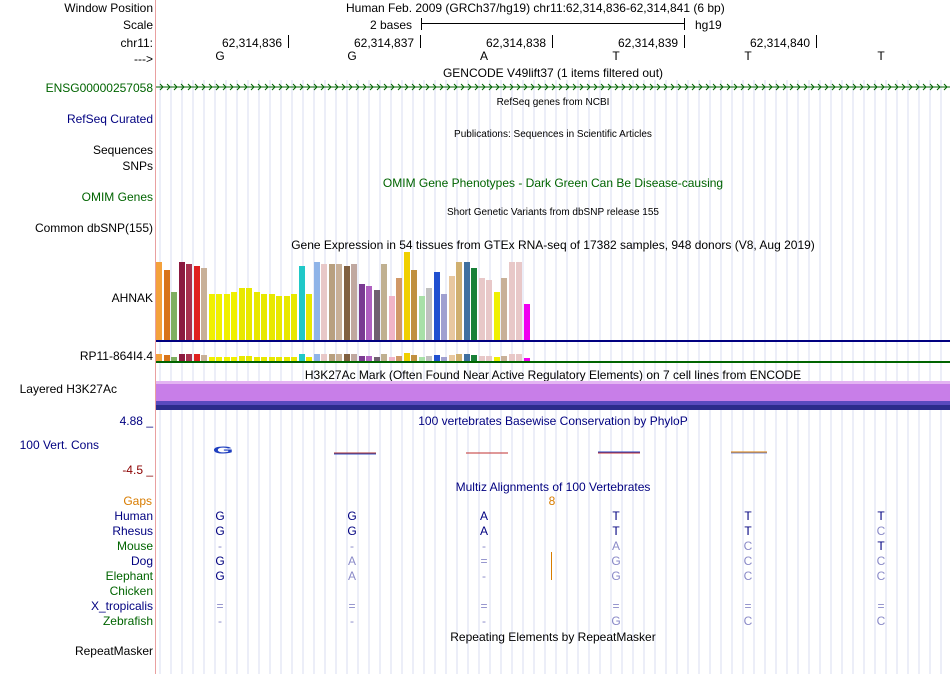 The width and height of the screenshot is (950, 674). I want to click on h3k27-signal, so click(553, 391).